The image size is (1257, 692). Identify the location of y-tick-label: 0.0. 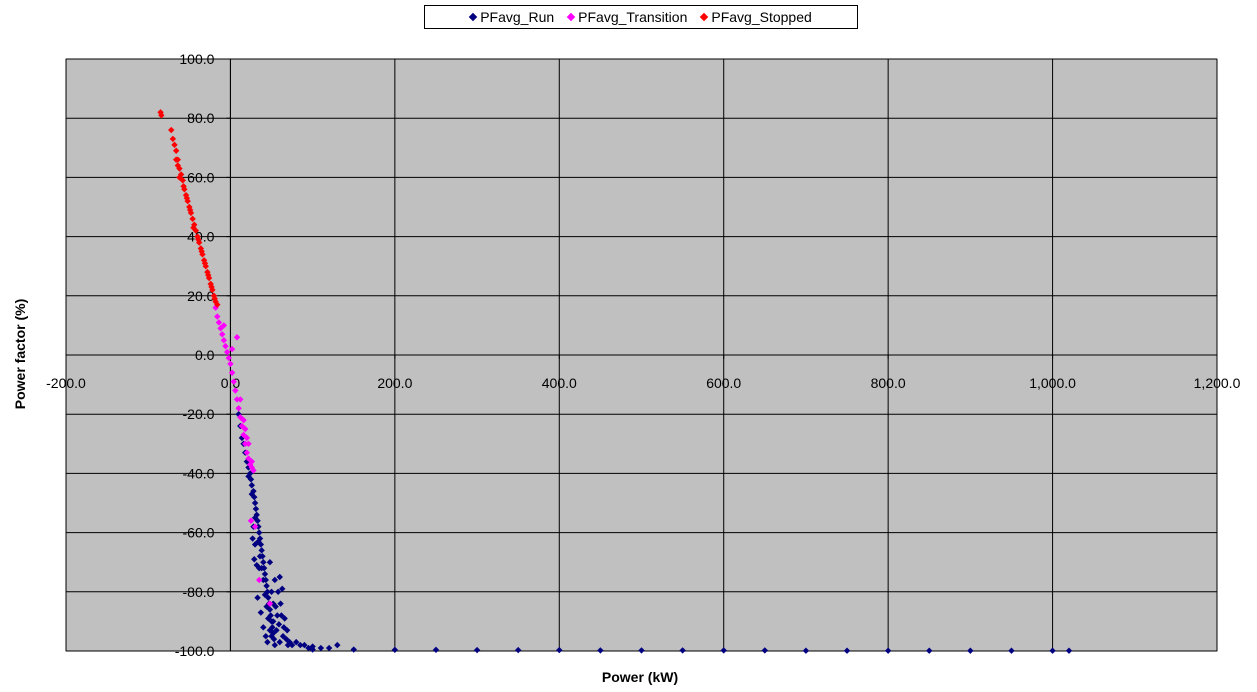
(205, 355).